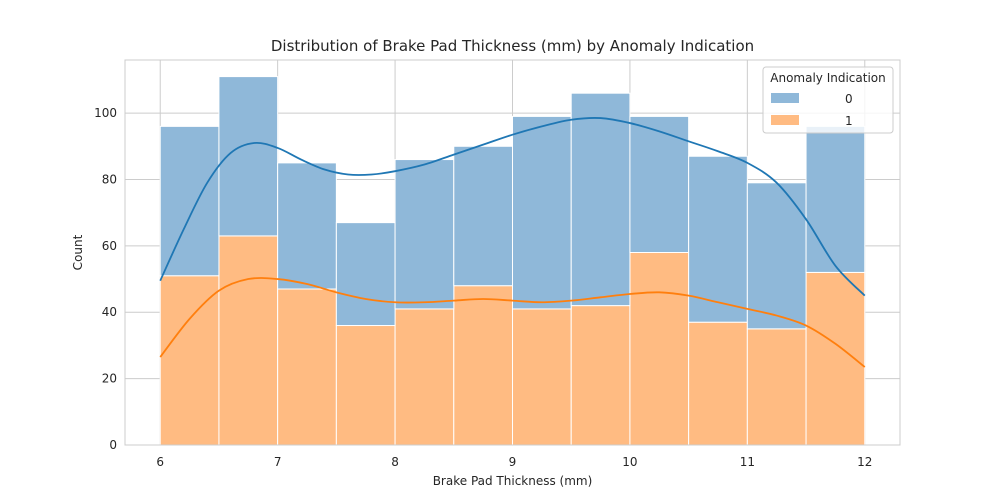 Image resolution: width=1000 pixels, height=500 pixels. I want to click on legend: Anomaly Indication 0 1, so click(828, 100).